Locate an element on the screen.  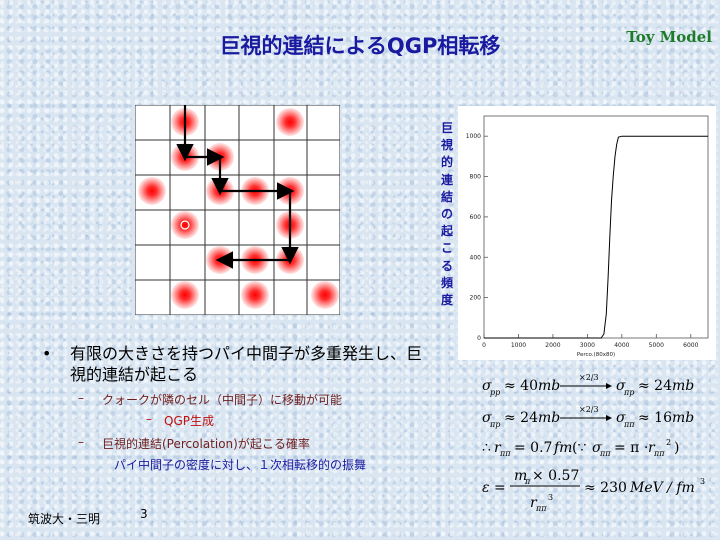
vertical-label-char: 度 is located at coordinates (446, 300).